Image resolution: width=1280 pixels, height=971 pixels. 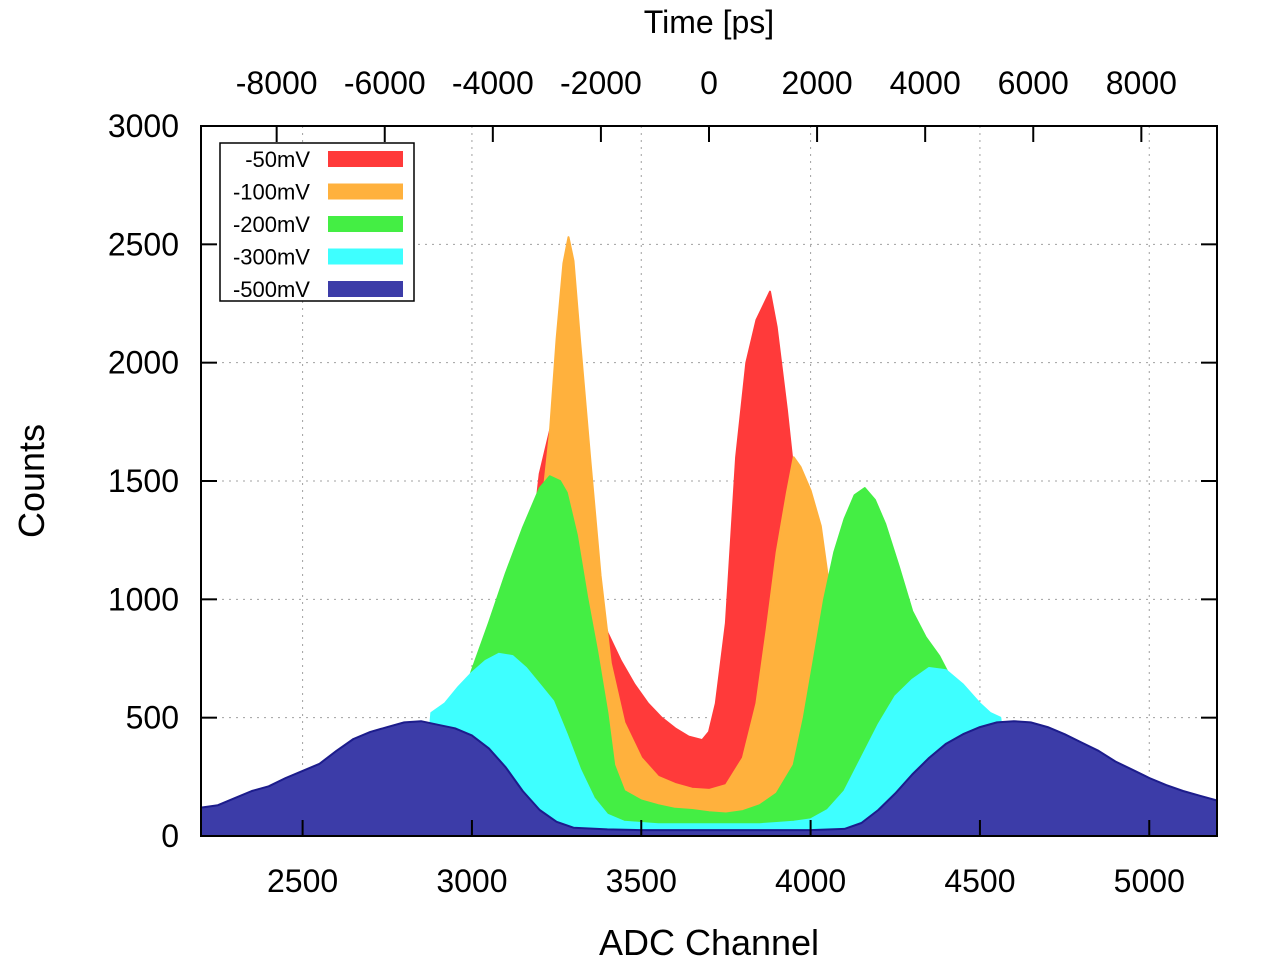 I want to click on legend-label: -100mV, so click(x=271, y=192).